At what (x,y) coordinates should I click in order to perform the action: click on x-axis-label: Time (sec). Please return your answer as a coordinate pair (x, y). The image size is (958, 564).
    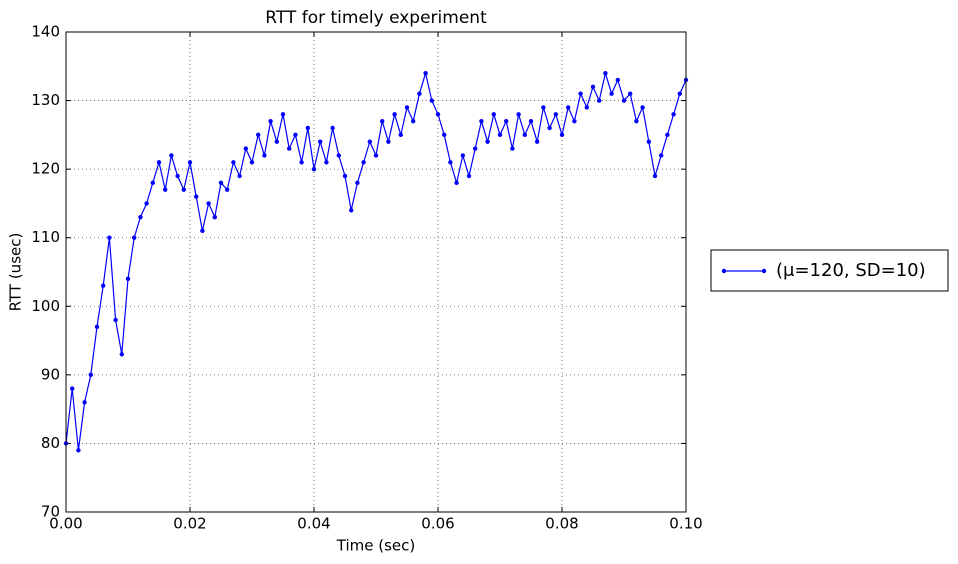
    Looking at the image, I should click on (375, 546).